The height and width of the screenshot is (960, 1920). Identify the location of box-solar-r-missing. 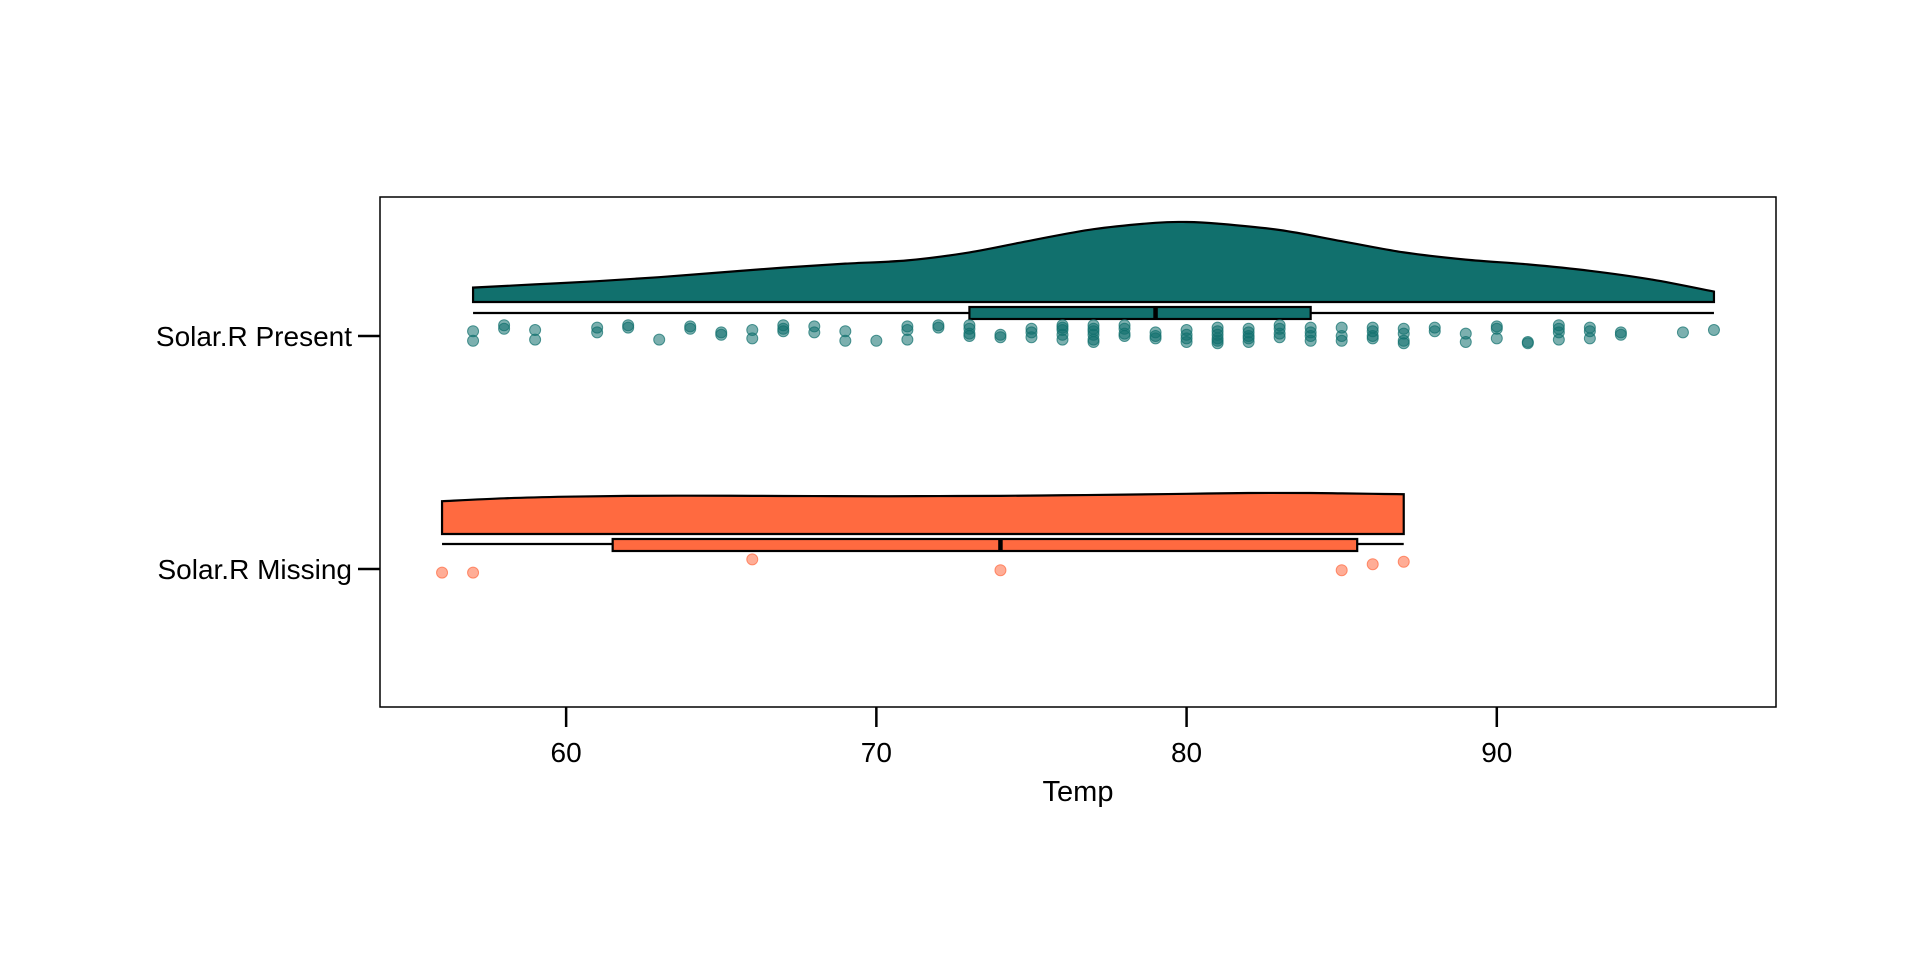
(985, 545).